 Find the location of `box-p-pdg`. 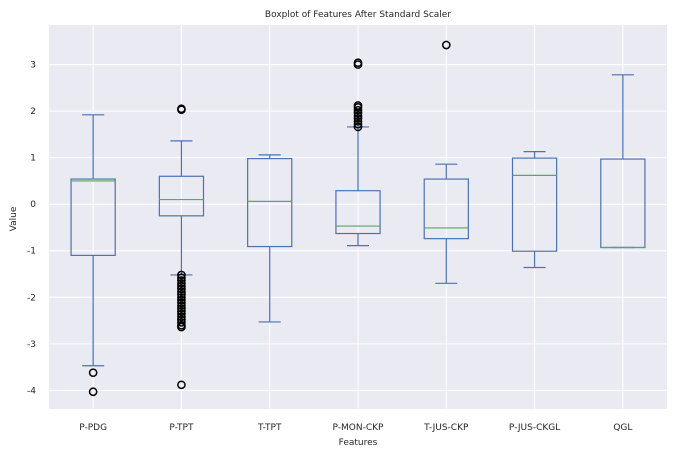

box-p-pdg is located at coordinates (93, 255).